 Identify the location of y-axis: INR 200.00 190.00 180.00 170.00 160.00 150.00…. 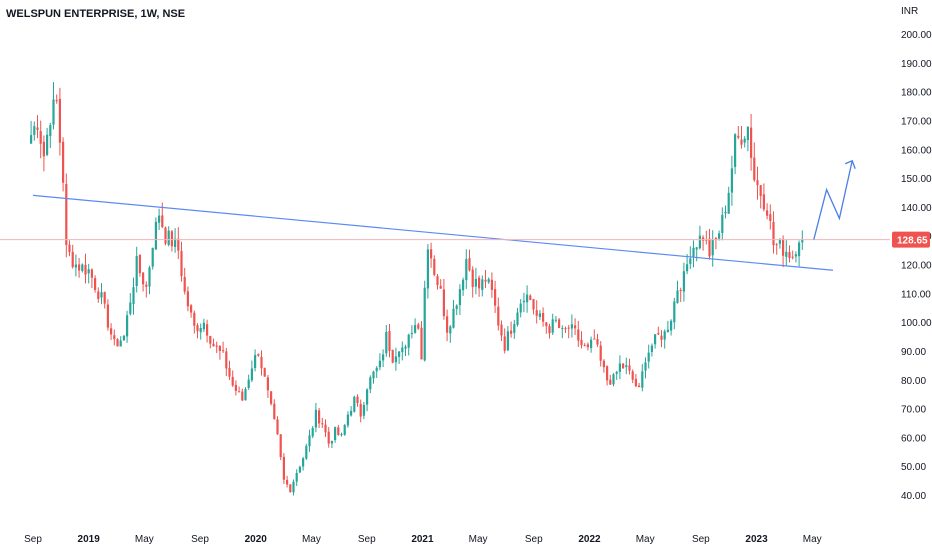
(916, 254).